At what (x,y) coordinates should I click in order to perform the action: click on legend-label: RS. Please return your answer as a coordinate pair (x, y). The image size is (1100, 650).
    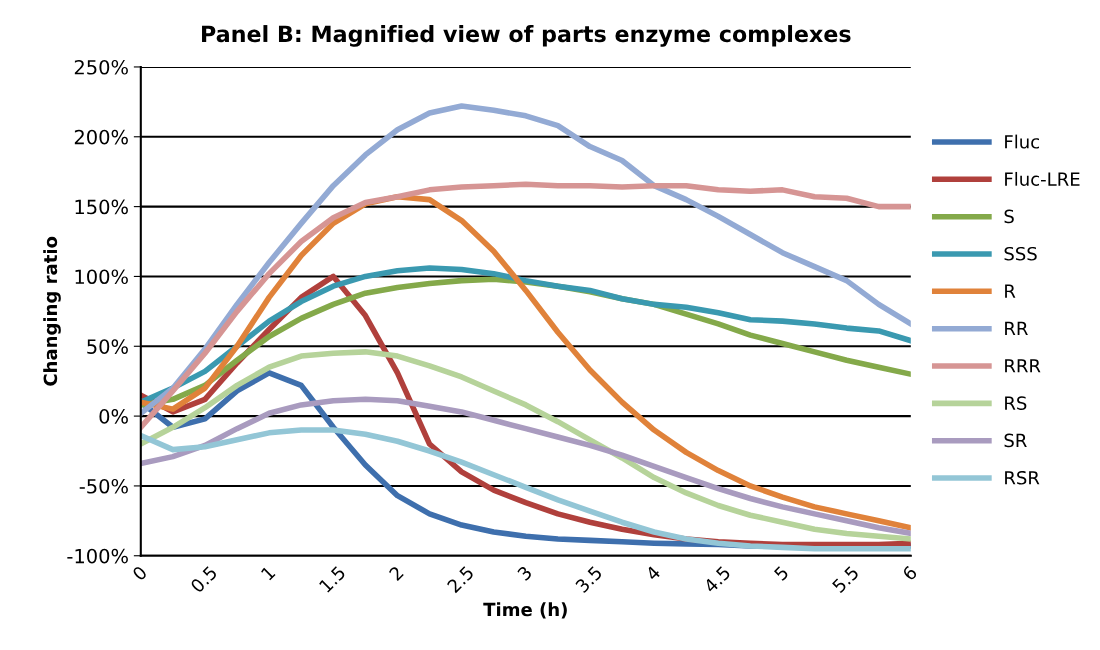
    Looking at the image, I should click on (1016, 403).